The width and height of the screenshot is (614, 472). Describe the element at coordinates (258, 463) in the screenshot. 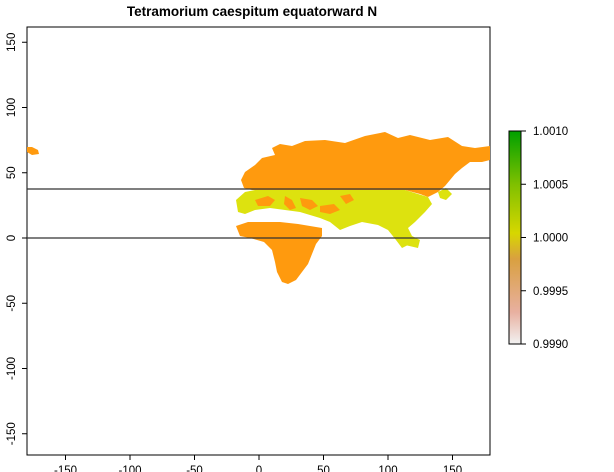

I see `x-axis: -150 -100 -50 0 50 100 150` at that location.